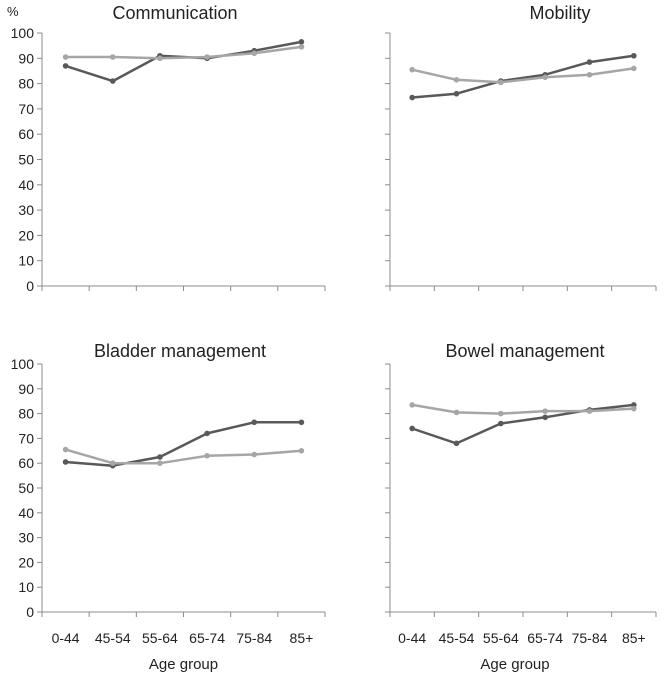 This screenshot has width=667, height=676. Describe the element at coordinates (174, 13) in the screenshot. I see `panel-title: Communication` at that location.